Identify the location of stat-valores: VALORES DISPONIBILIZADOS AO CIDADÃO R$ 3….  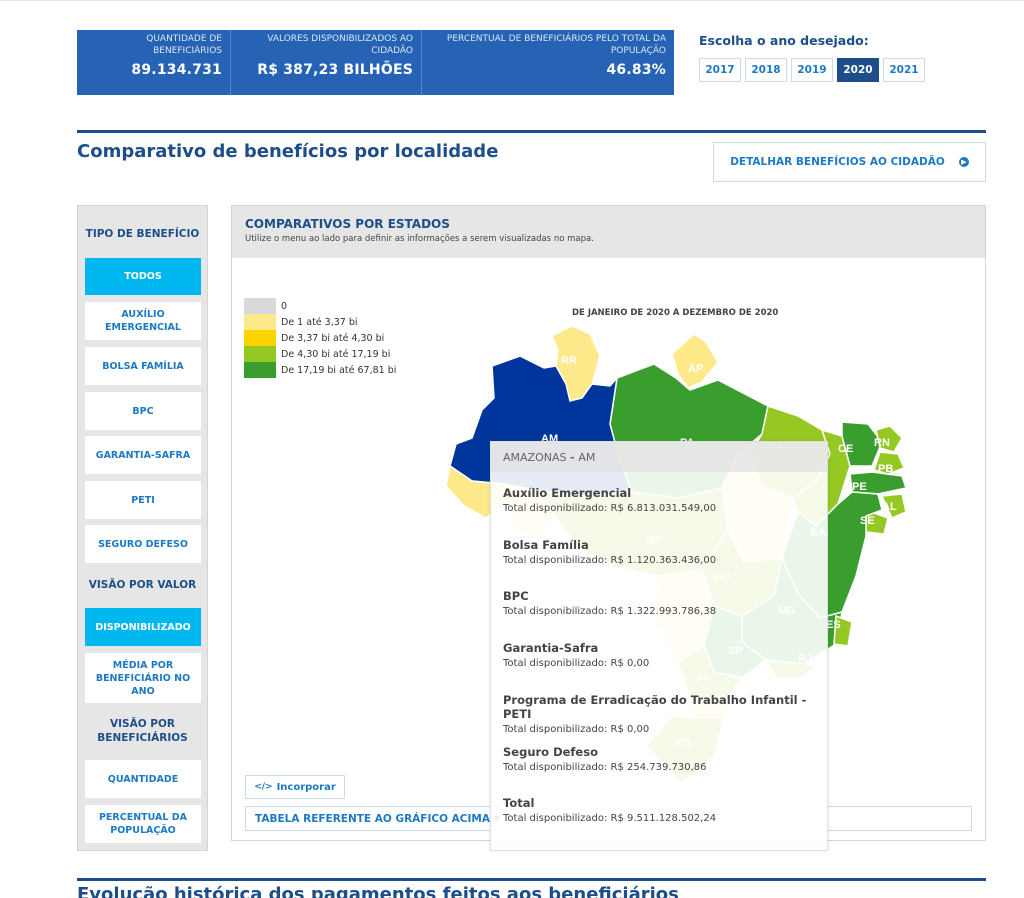
(326, 62).